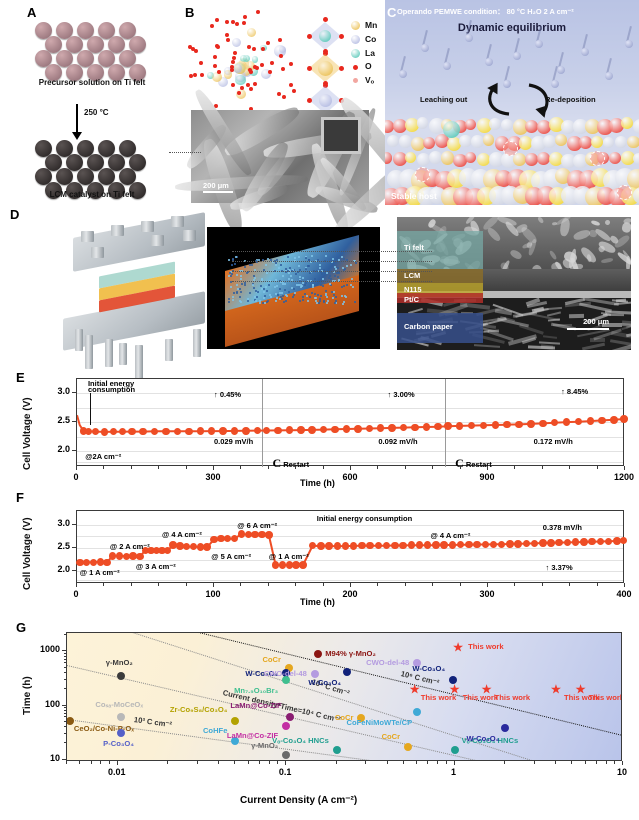  Describe the element at coordinates (54, 757) in the screenshot. I see `g-y-tick-label: 10` at that location.